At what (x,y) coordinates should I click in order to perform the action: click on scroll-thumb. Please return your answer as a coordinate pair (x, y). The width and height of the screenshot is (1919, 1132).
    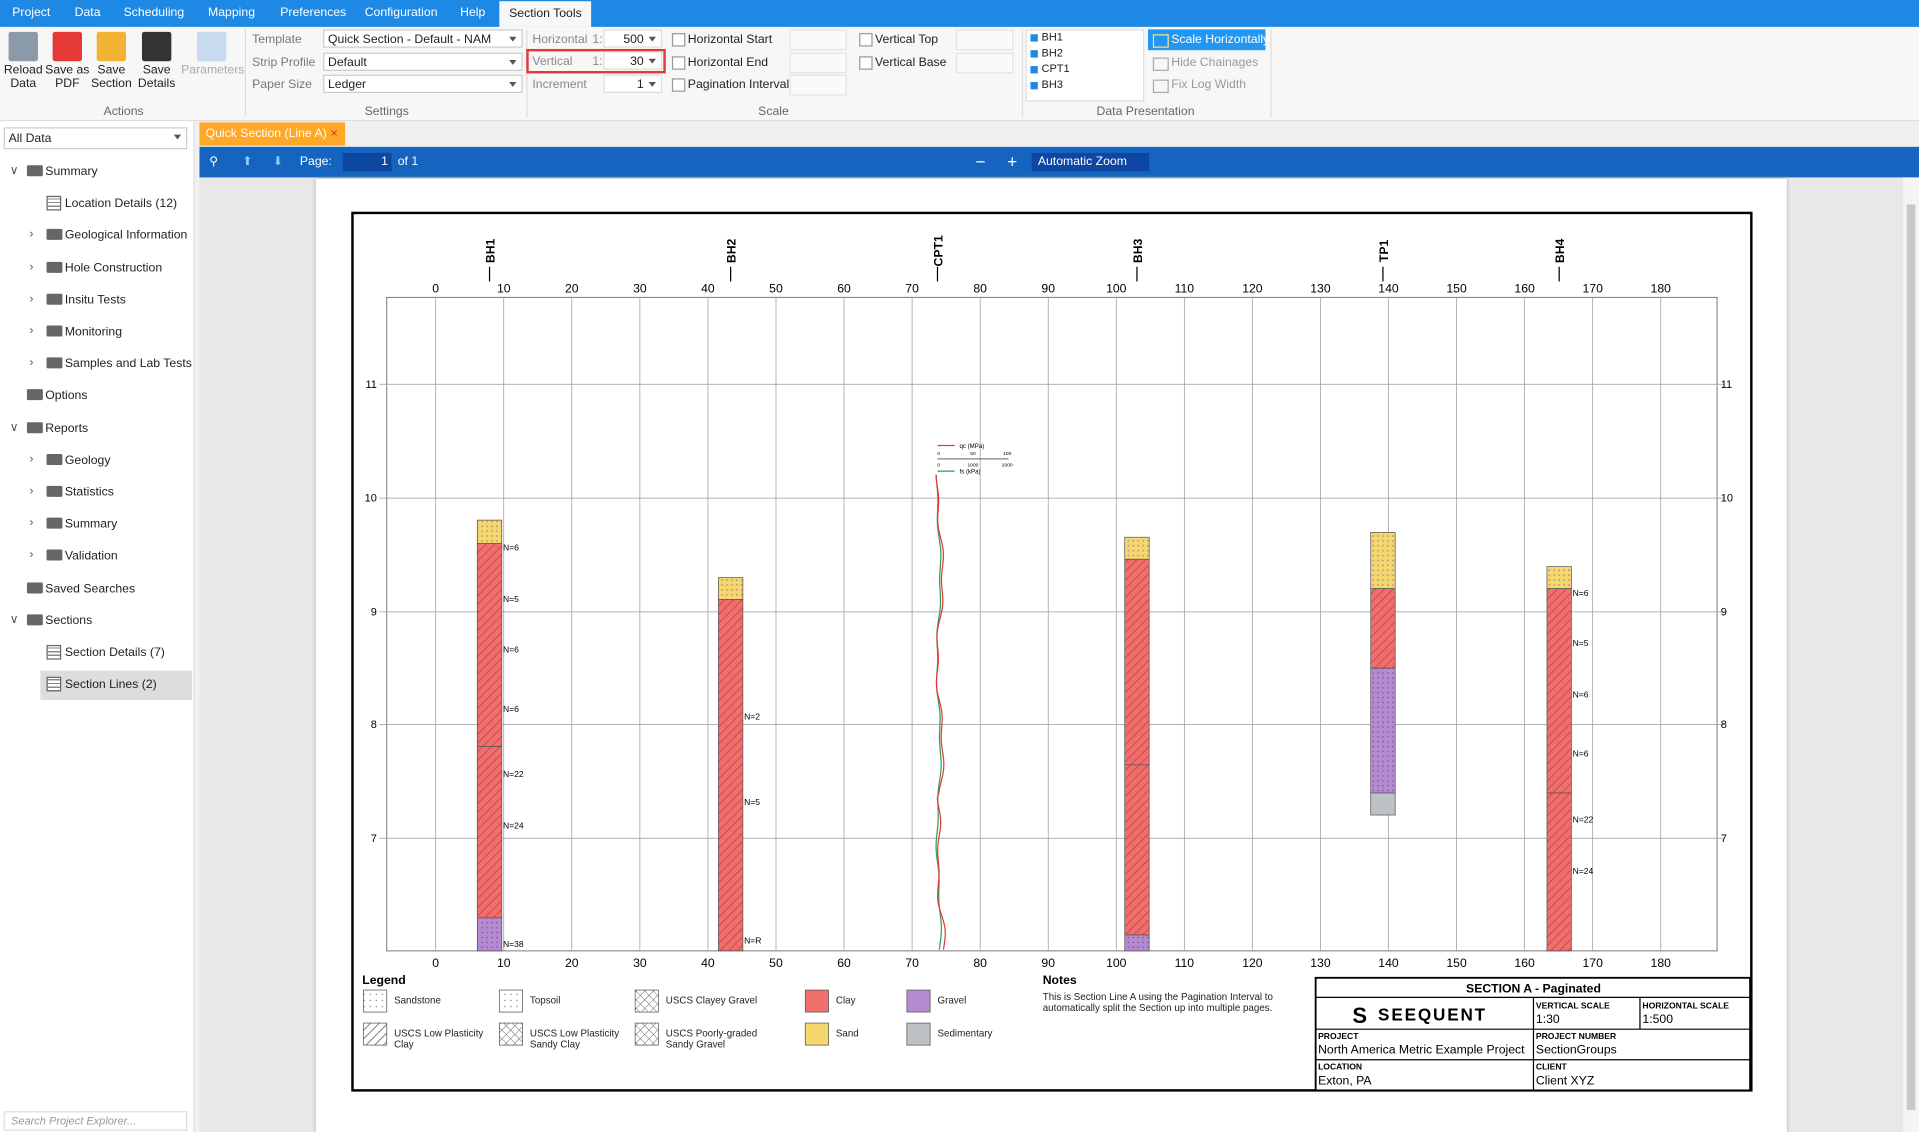
    Looking at the image, I should click on (1911, 657).